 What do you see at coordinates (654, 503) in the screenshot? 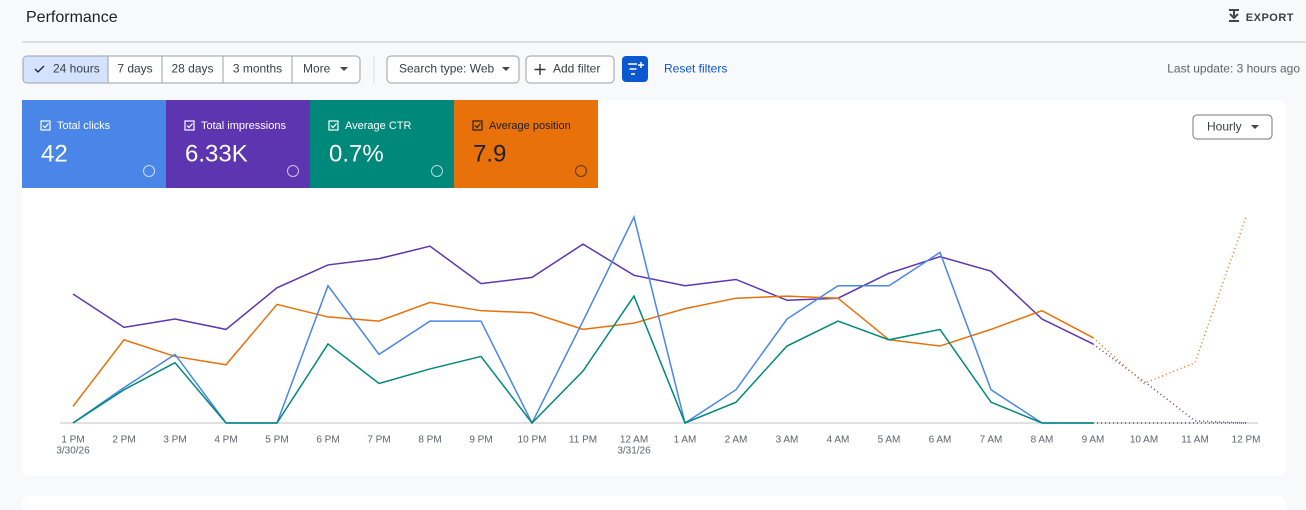
I see `next-card` at bounding box center [654, 503].